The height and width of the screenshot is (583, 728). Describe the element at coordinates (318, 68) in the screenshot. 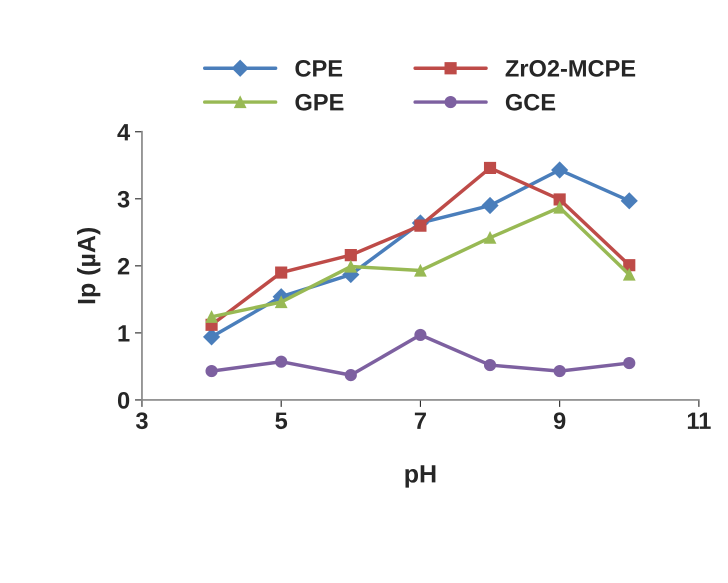

I see `legend-label: CPE` at that location.